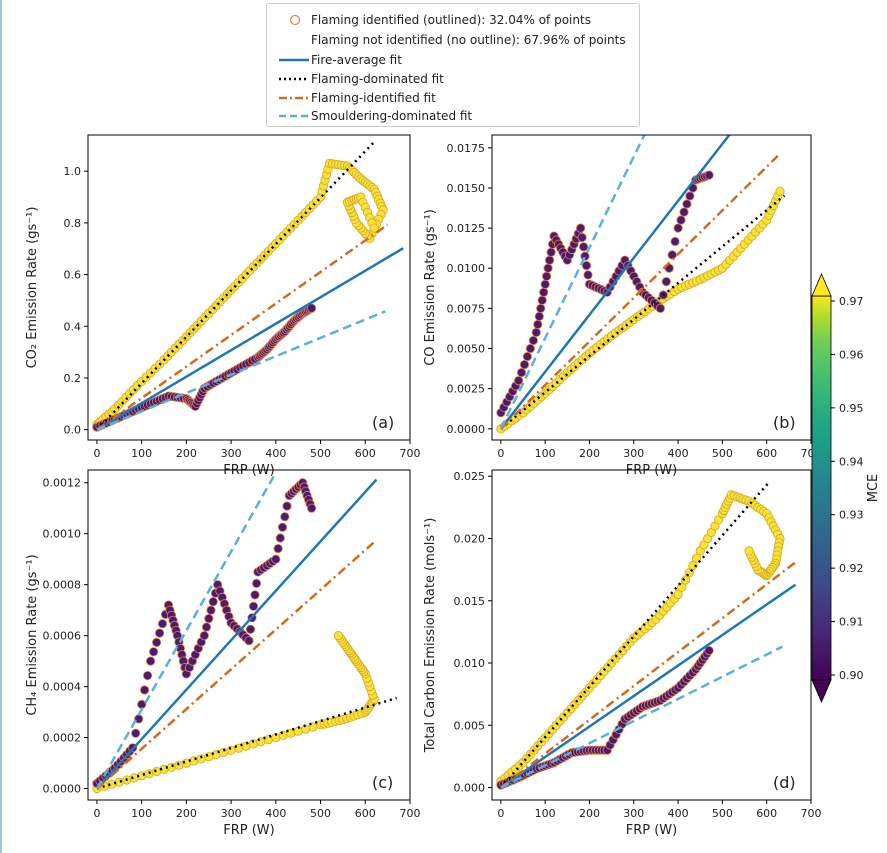  I want to click on y-tick-label: 0.8, so click(73, 223).